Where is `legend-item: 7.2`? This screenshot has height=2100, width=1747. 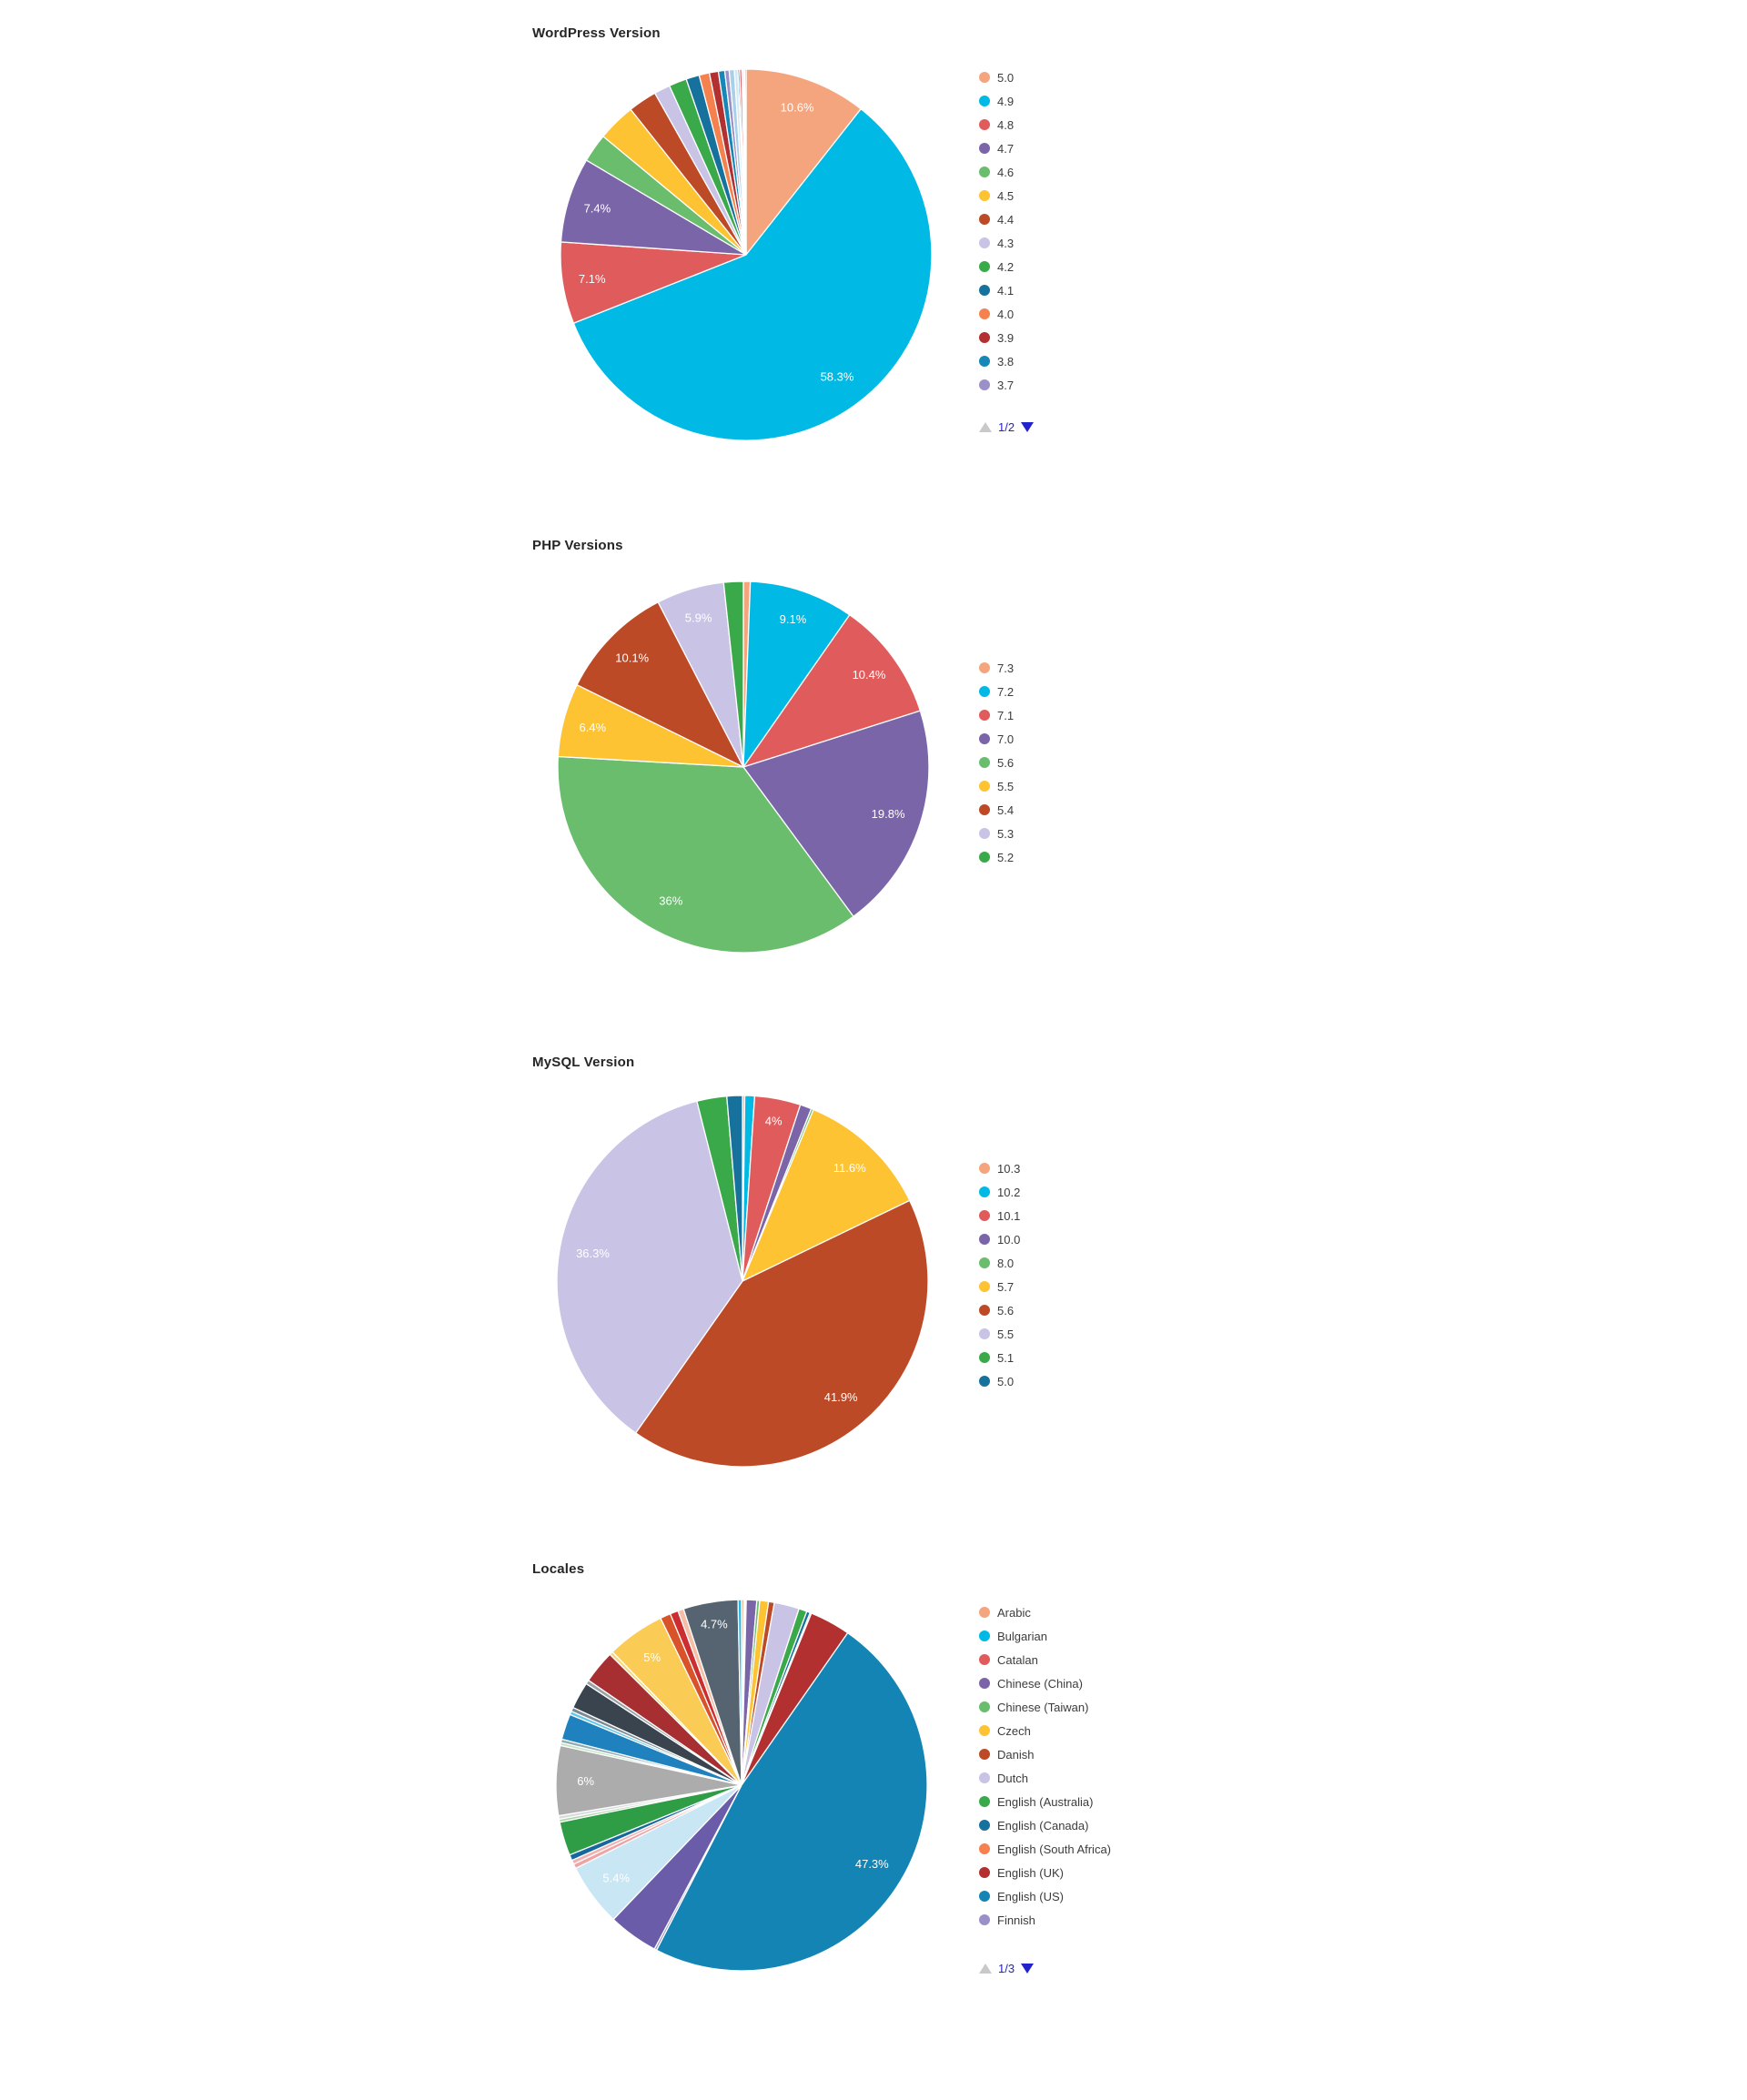 legend-item: 7.2 is located at coordinates (997, 691).